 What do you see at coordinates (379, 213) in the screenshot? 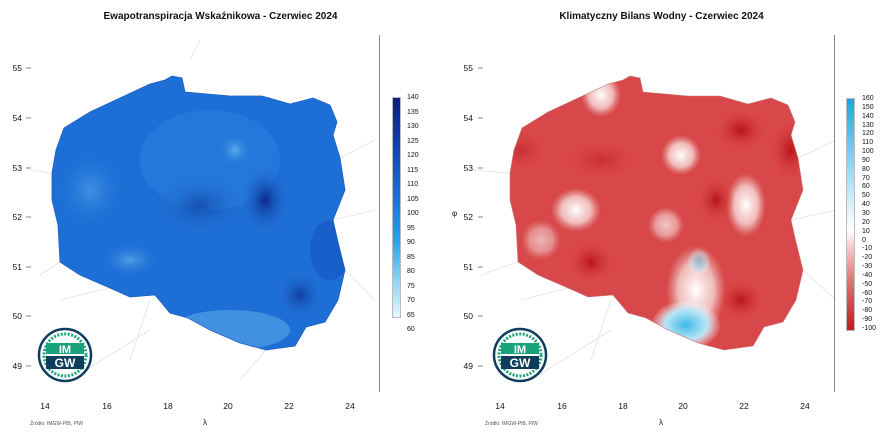
I see `et-frame-line` at bounding box center [379, 213].